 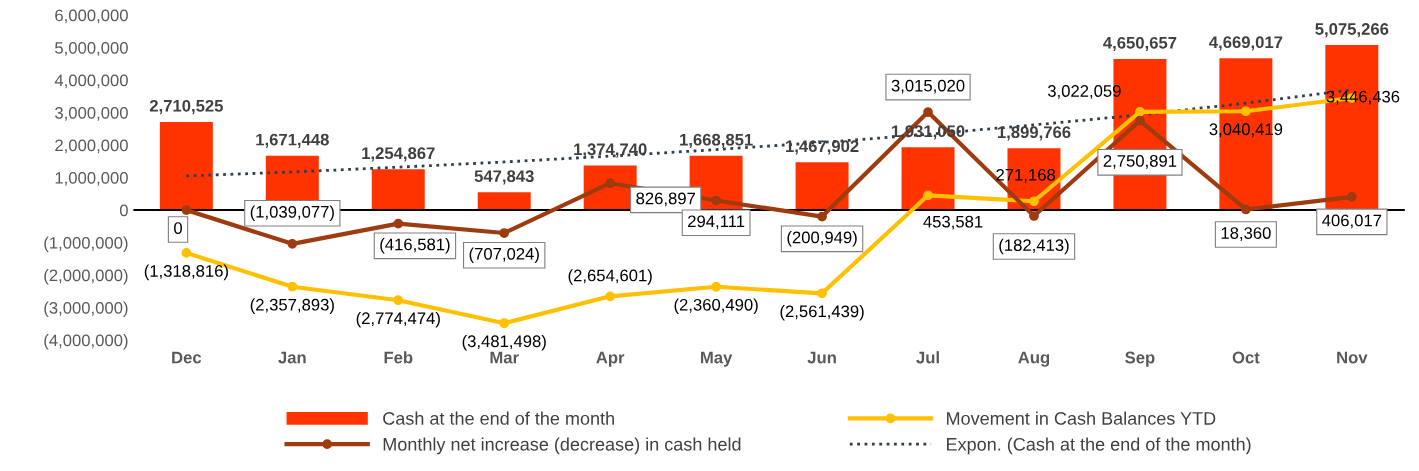 What do you see at coordinates (91, 113) in the screenshot?
I see `y-tick-label: 3,000,000` at bounding box center [91, 113].